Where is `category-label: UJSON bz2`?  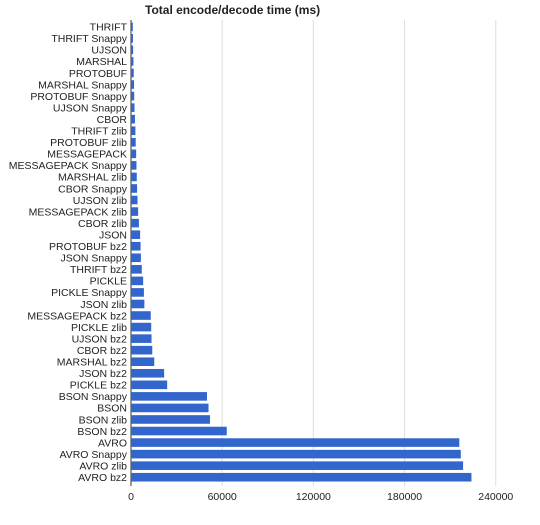
category-label: UJSON bz2 is located at coordinates (100, 339).